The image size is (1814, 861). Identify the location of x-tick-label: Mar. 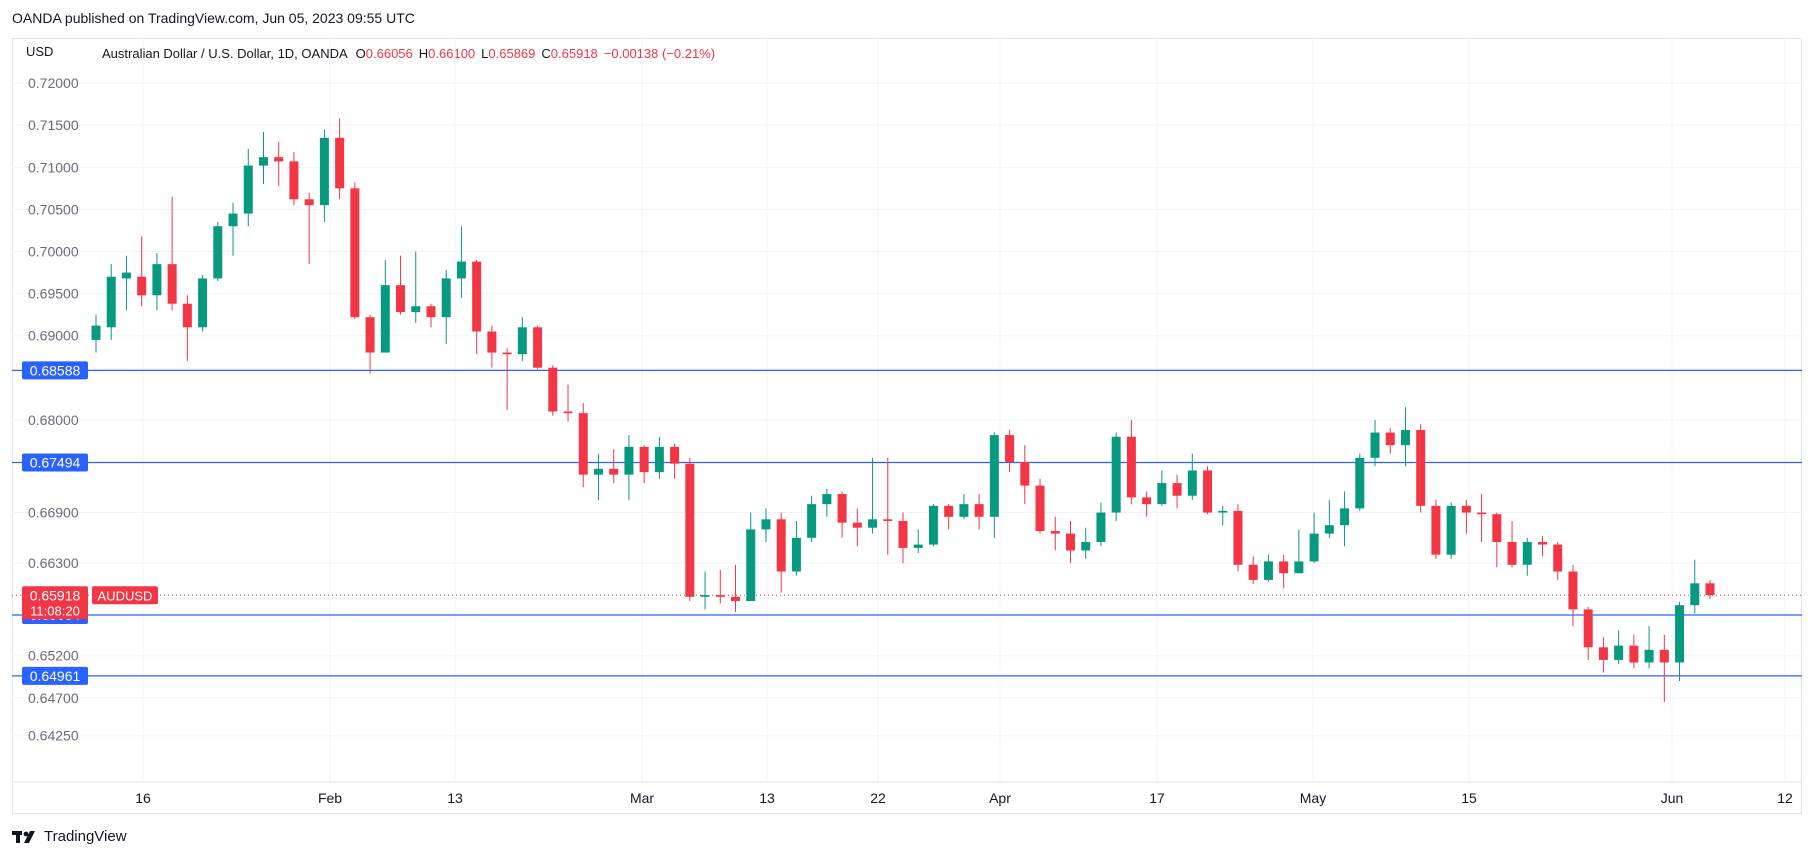
(642, 798).